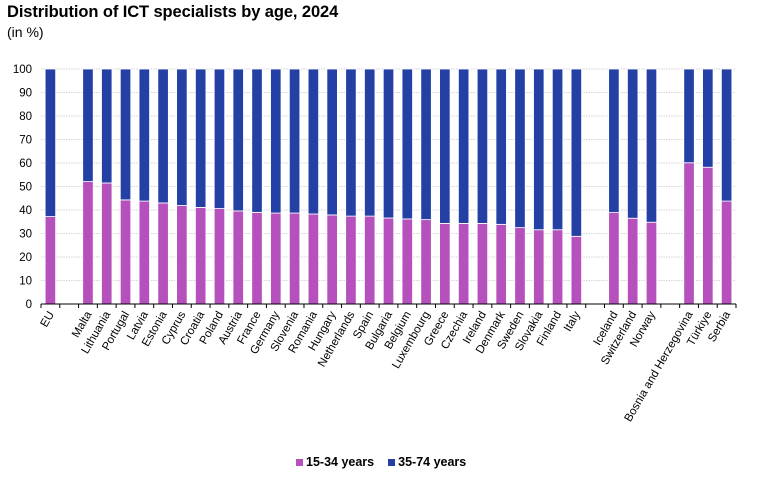 This screenshot has width=770, height=500. What do you see at coordinates (370, 142) in the screenshot?
I see `bar-spain-35-74-years` at bounding box center [370, 142].